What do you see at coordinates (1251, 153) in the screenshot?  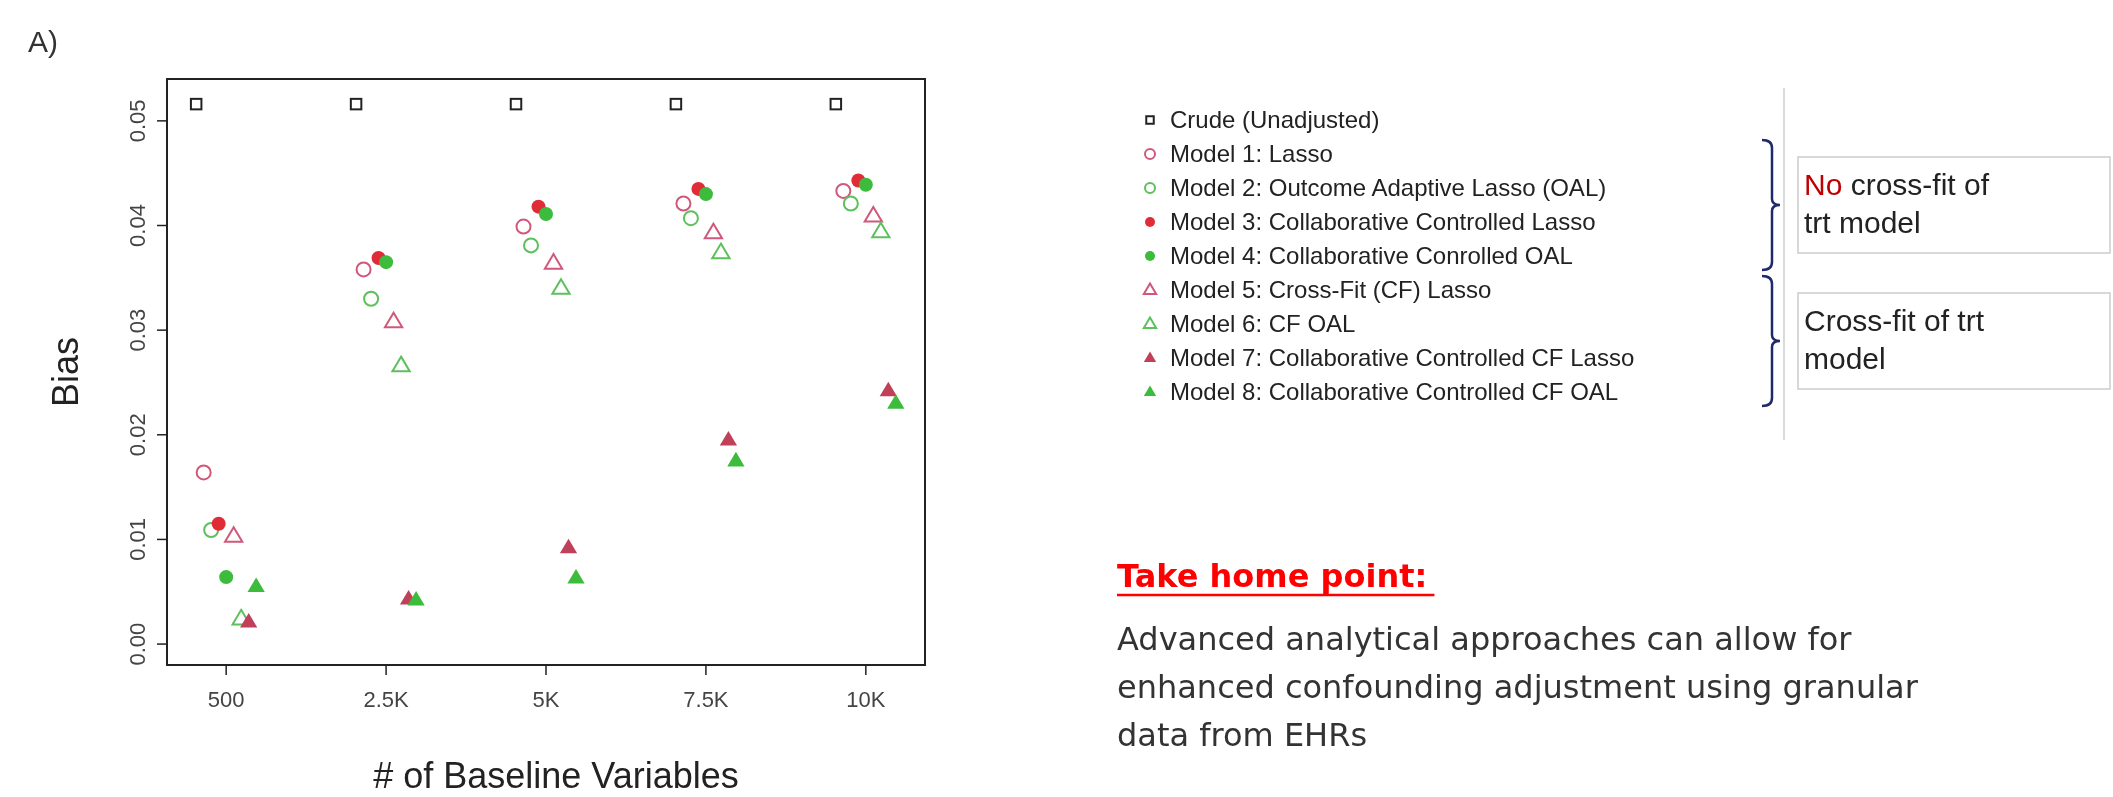 I see `legend-label: Model 1: Lasso` at bounding box center [1251, 153].